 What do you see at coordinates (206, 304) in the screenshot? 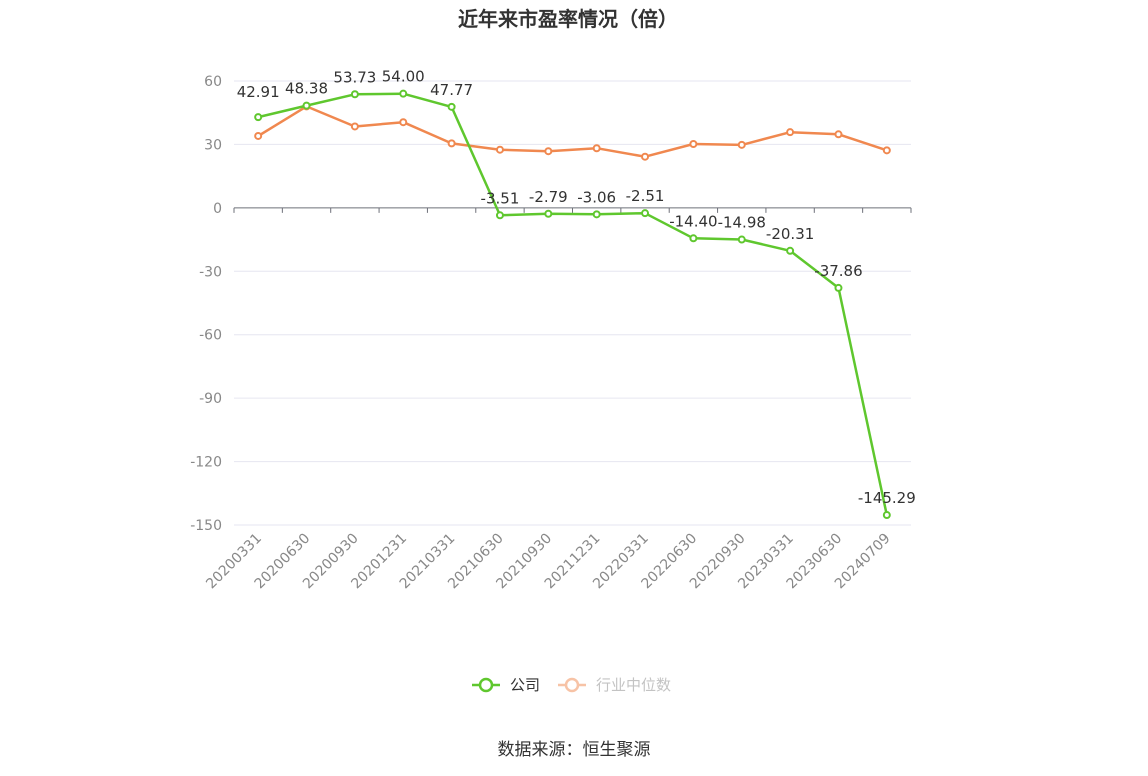
I see `y-axis: 60 30 0 -30 -60 -90 -120 -150` at bounding box center [206, 304].